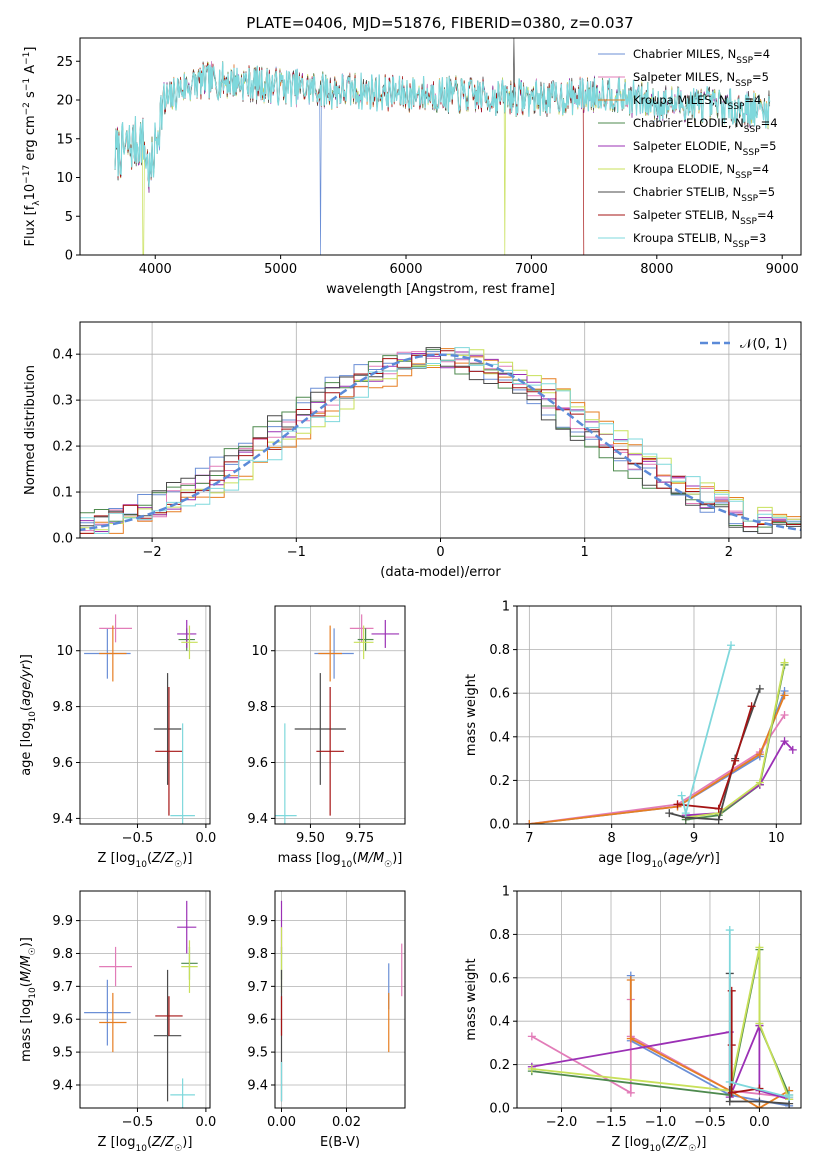  I want to click on label-part: Salpeter MILES, N, so click(684, 77).